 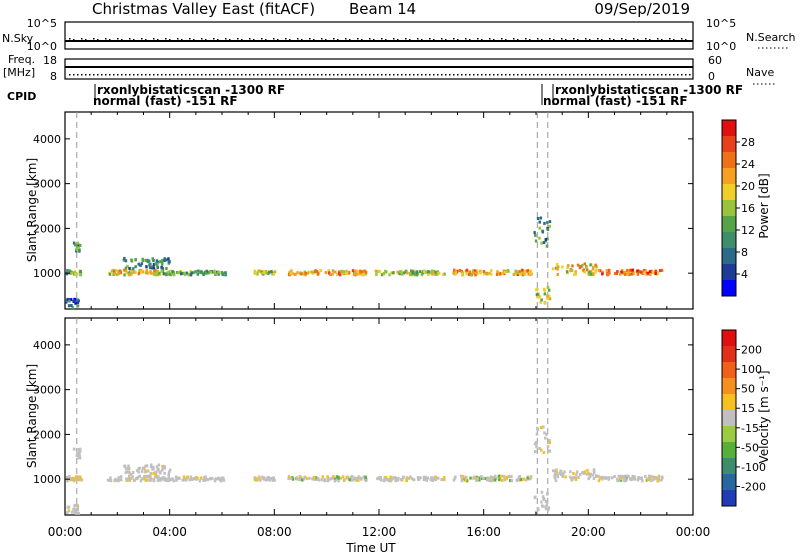 I want to click on velocity-colorbar-step, so click(x=729, y=498).